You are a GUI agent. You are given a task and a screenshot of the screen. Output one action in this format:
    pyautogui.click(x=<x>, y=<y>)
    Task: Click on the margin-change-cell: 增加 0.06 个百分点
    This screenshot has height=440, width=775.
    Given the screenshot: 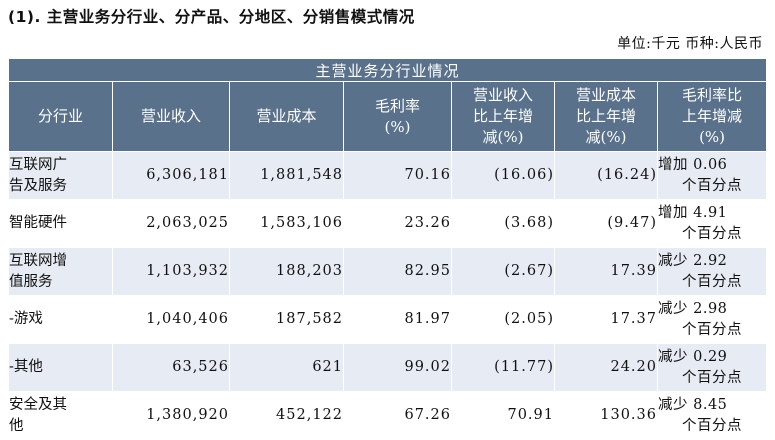 What is the action you would take?
    pyautogui.click(x=712, y=175)
    